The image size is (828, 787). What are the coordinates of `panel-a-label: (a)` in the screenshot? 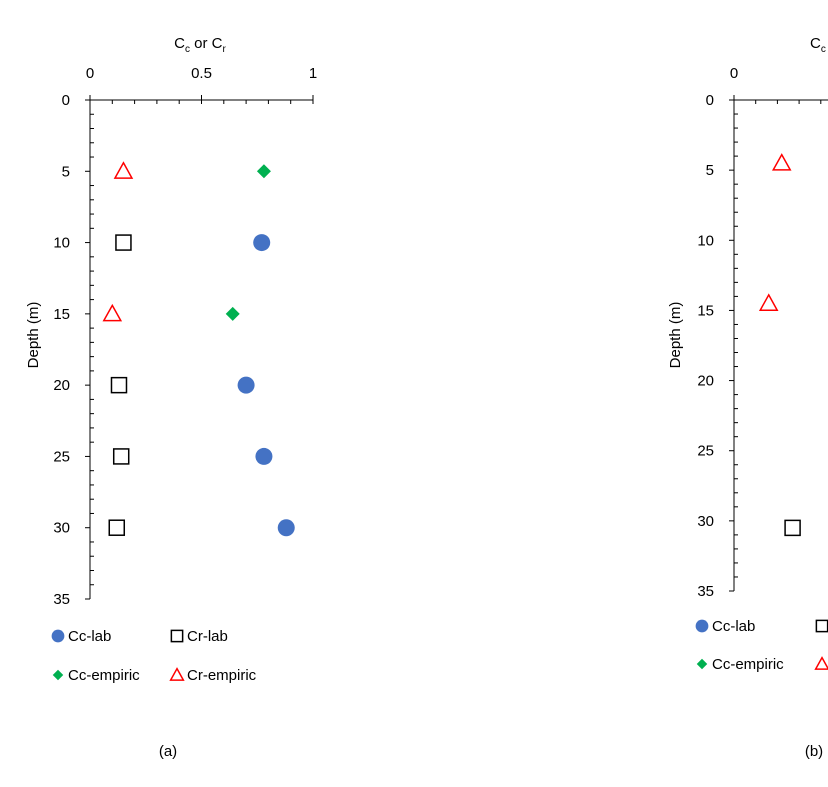 It's located at (168, 751).